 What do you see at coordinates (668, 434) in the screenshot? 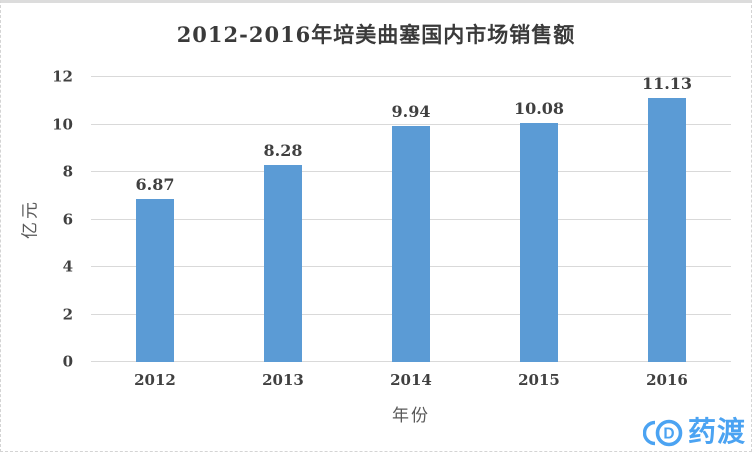
I see `svg-text: D` at bounding box center [668, 434].